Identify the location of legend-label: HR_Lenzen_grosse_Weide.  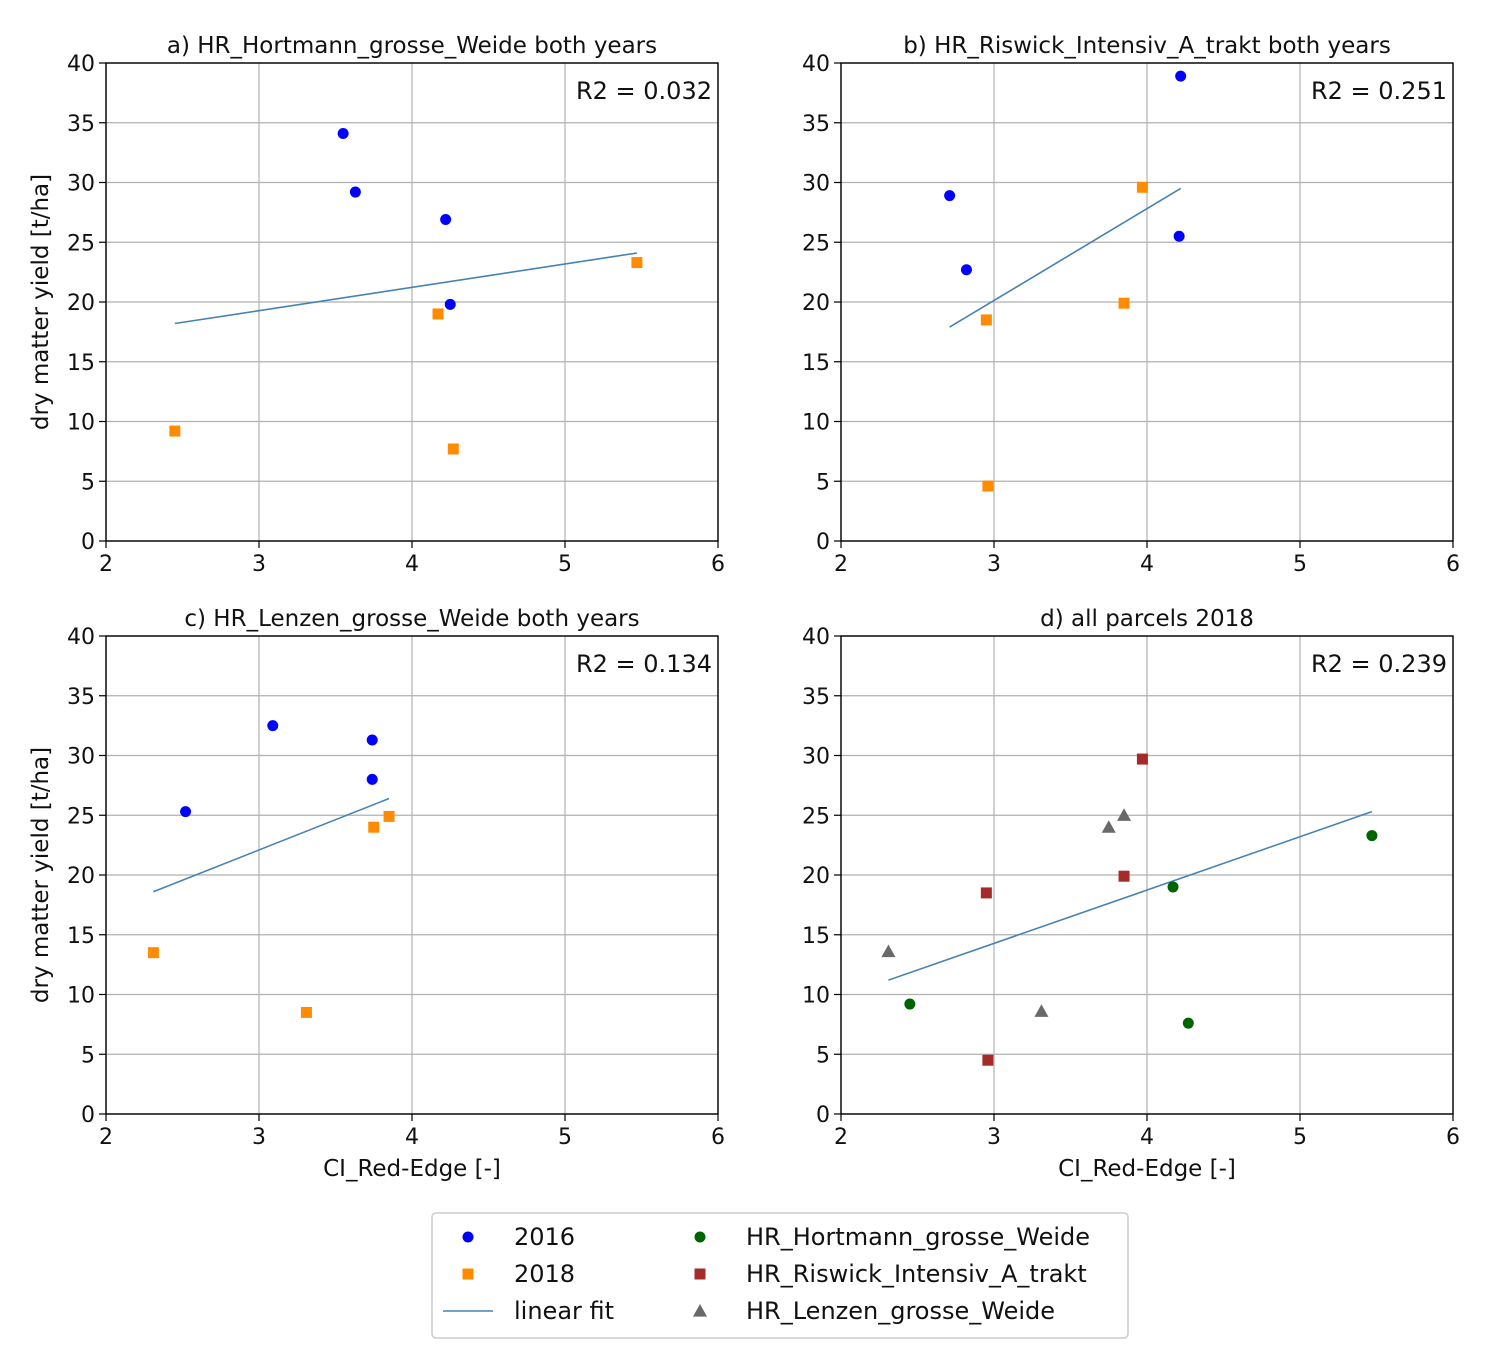
(900, 1311).